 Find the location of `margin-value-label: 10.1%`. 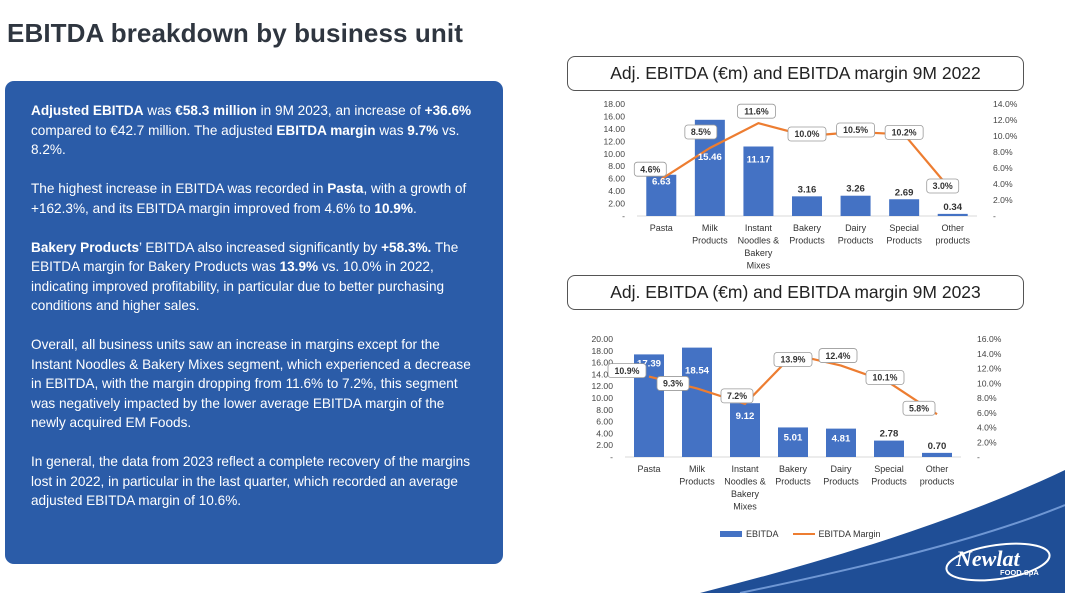

margin-value-label: 10.1% is located at coordinates (885, 378).